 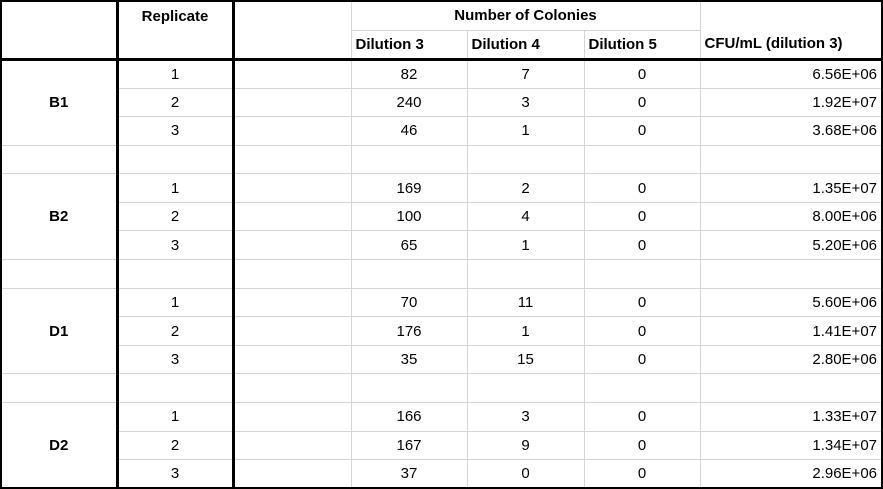 I want to click on dilution-4-cell: 2, so click(x=525, y=188).